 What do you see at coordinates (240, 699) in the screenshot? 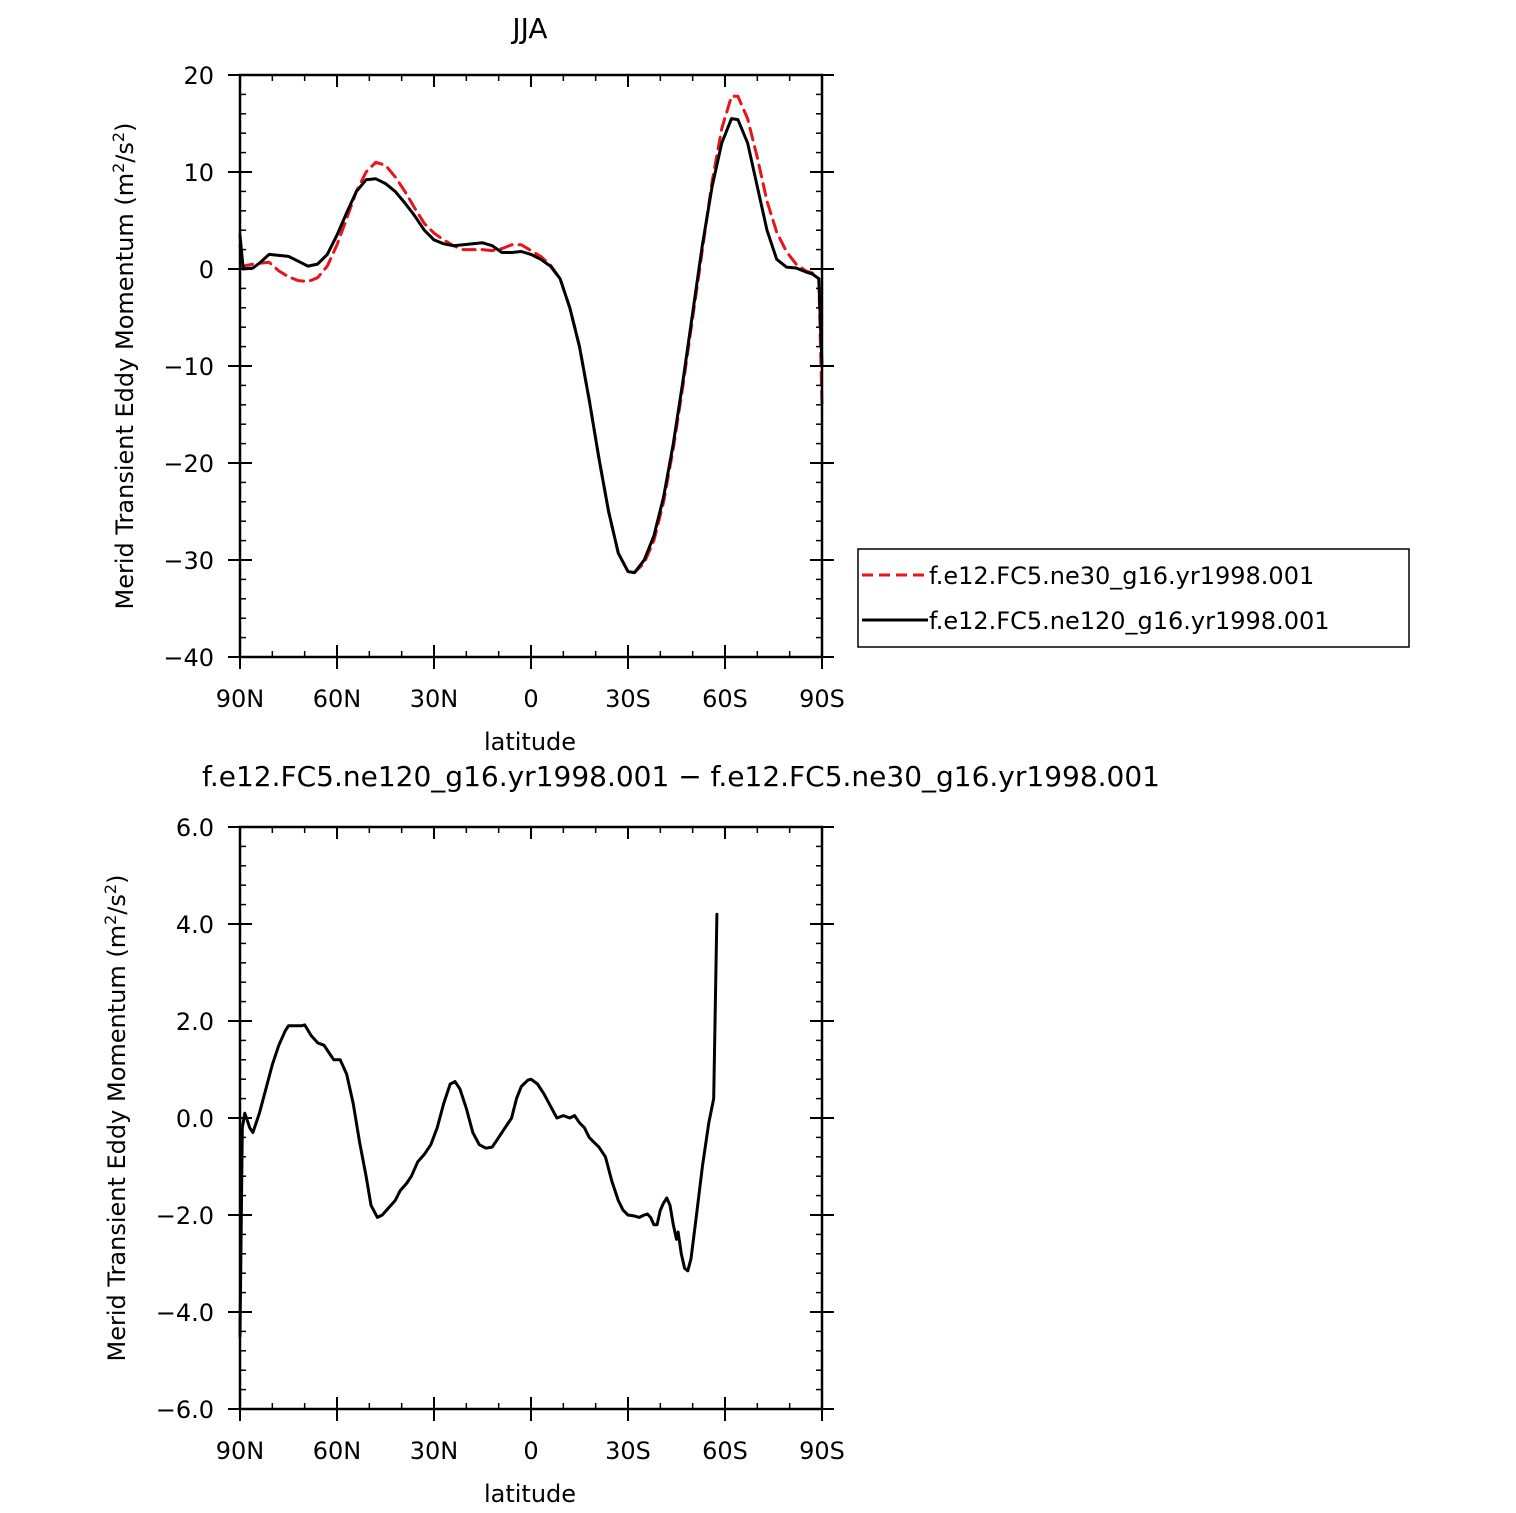
I see `x-tick-label-top: 90N` at bounding box center [240, 699].